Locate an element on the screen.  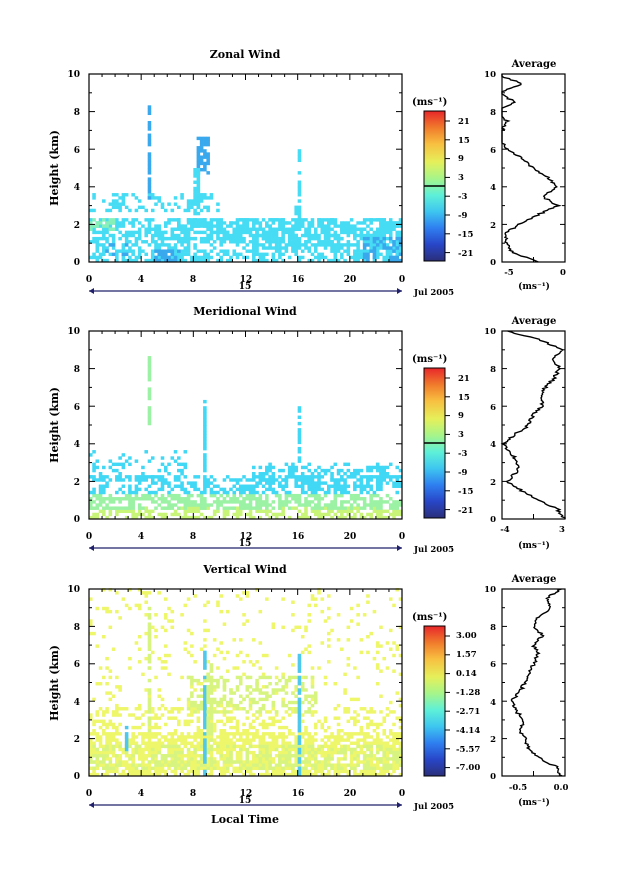
avg-x-unit: (ms⁻¹) is located at coordinates (534, 545).